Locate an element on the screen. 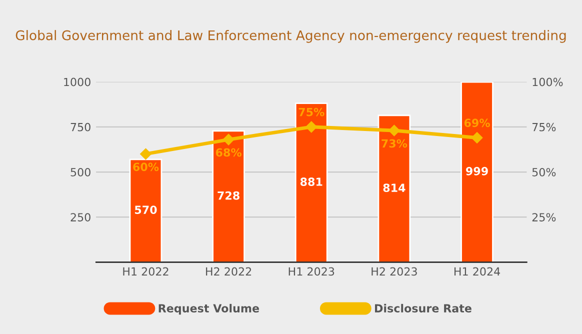 The image size is (582, 334). x-tick-label: H1 2022 is located at coordinates (145, 271).